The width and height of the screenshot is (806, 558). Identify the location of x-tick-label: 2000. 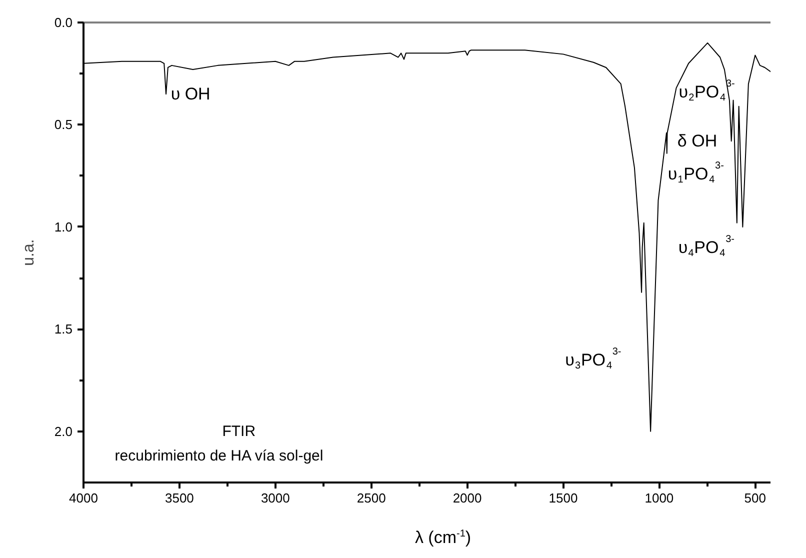
(467, 498).